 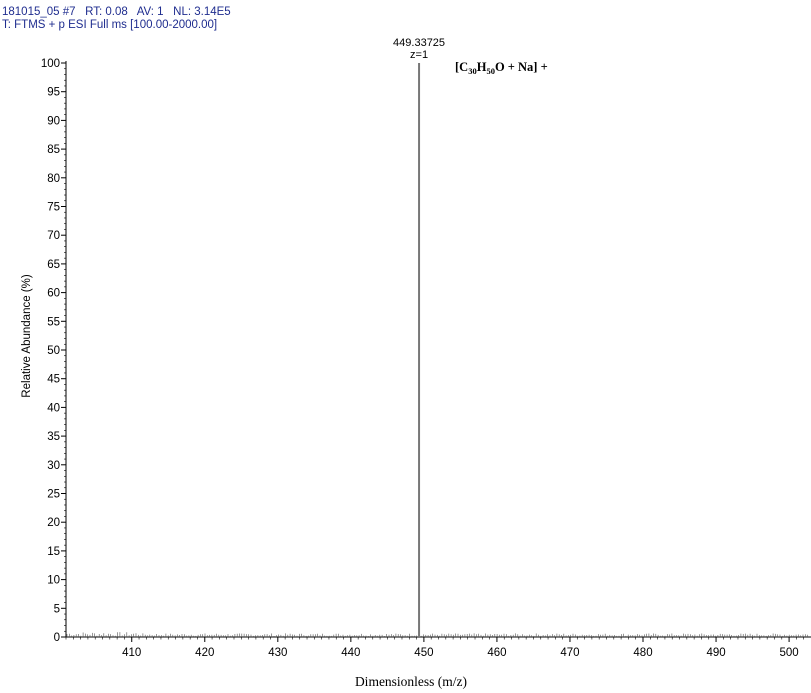 I want to click on x-axis: 410 420 430 440 450 460 470 480 490 500, so click(x=438, y=647).